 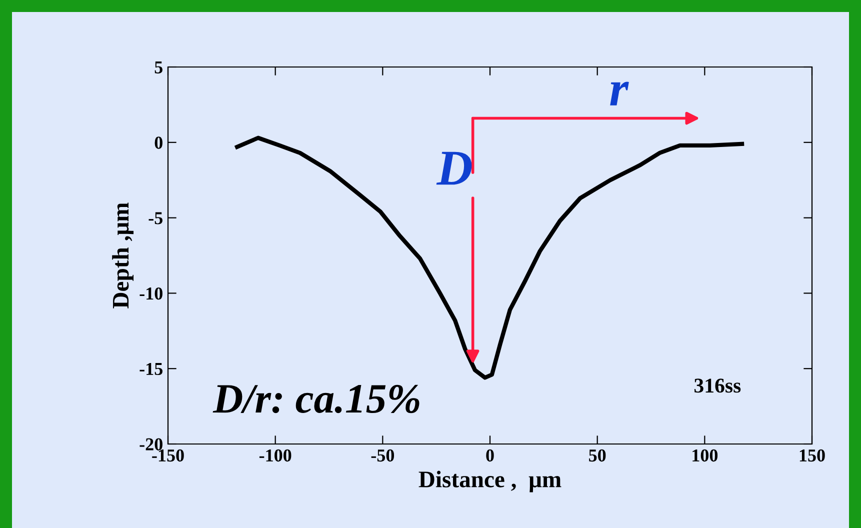 I want to click on annotation: D/r: ca.15%, so click(x=316, y=399).